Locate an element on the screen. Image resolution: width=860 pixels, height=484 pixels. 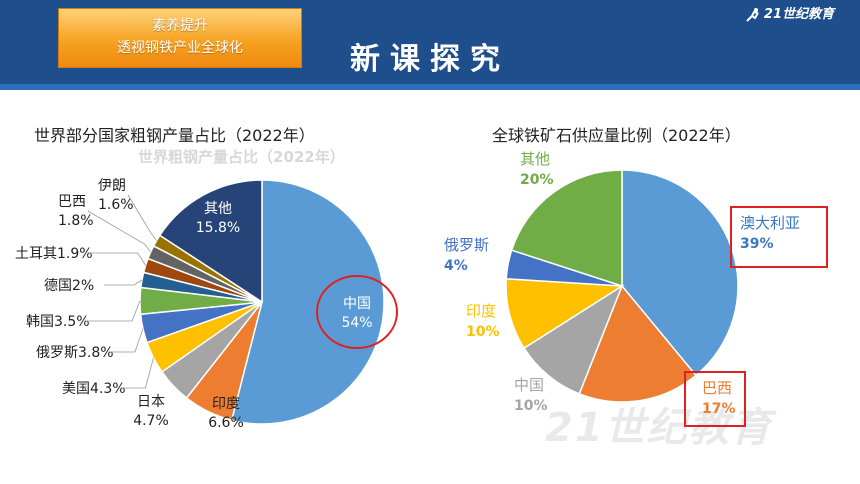
slice-value-0-0: 54% is located at coordinates (356, 323).